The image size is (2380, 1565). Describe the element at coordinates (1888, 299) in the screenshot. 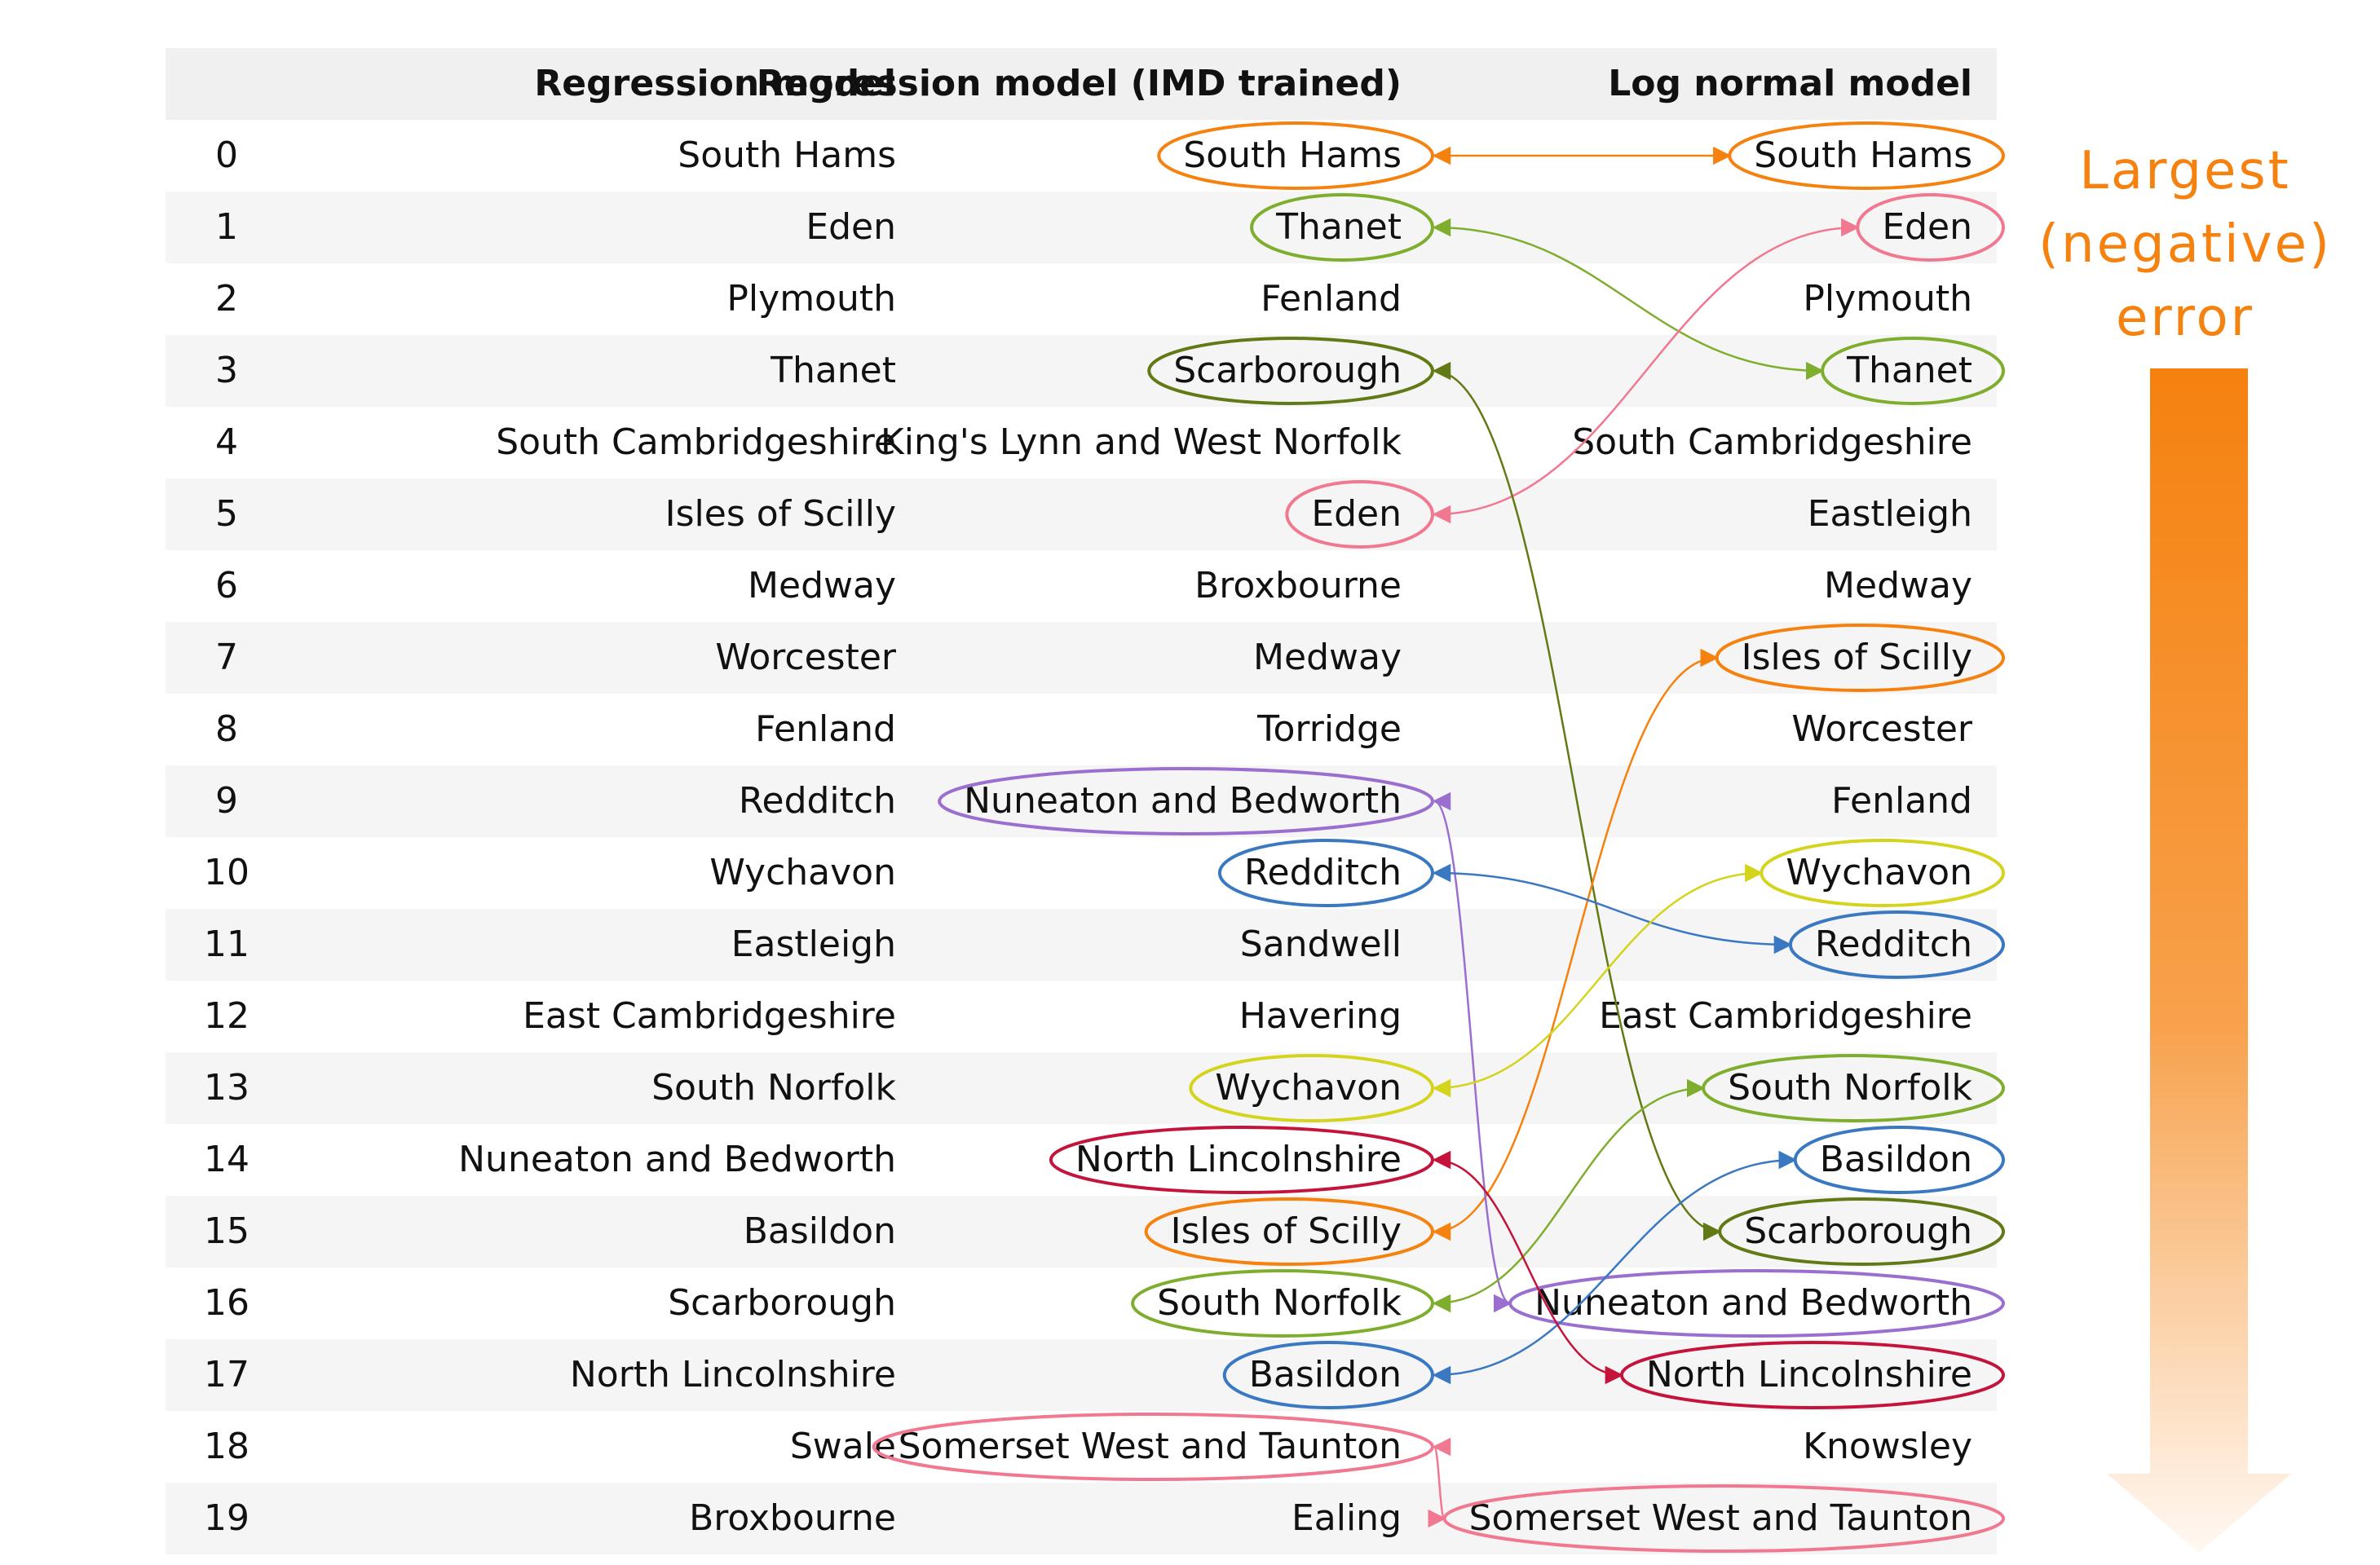

I see `lognormal-cell: Plymouth` at that location.